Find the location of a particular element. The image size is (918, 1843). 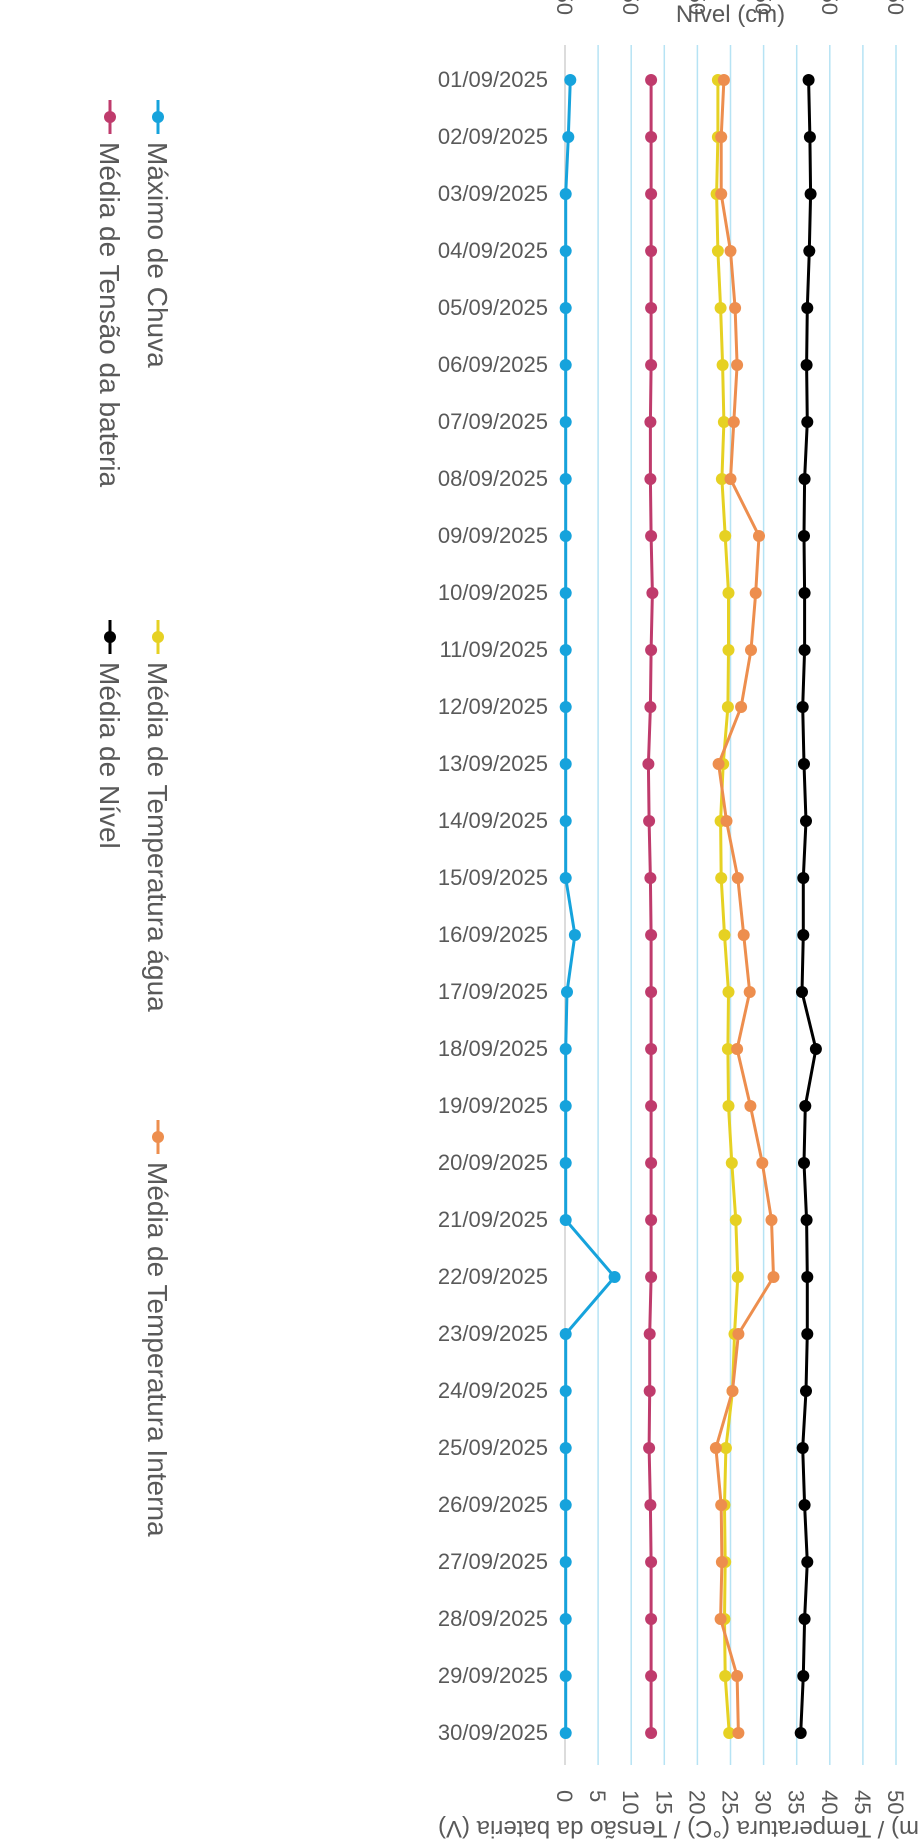

category-label: 07/09/2025 is located at coordinates (493, 421).